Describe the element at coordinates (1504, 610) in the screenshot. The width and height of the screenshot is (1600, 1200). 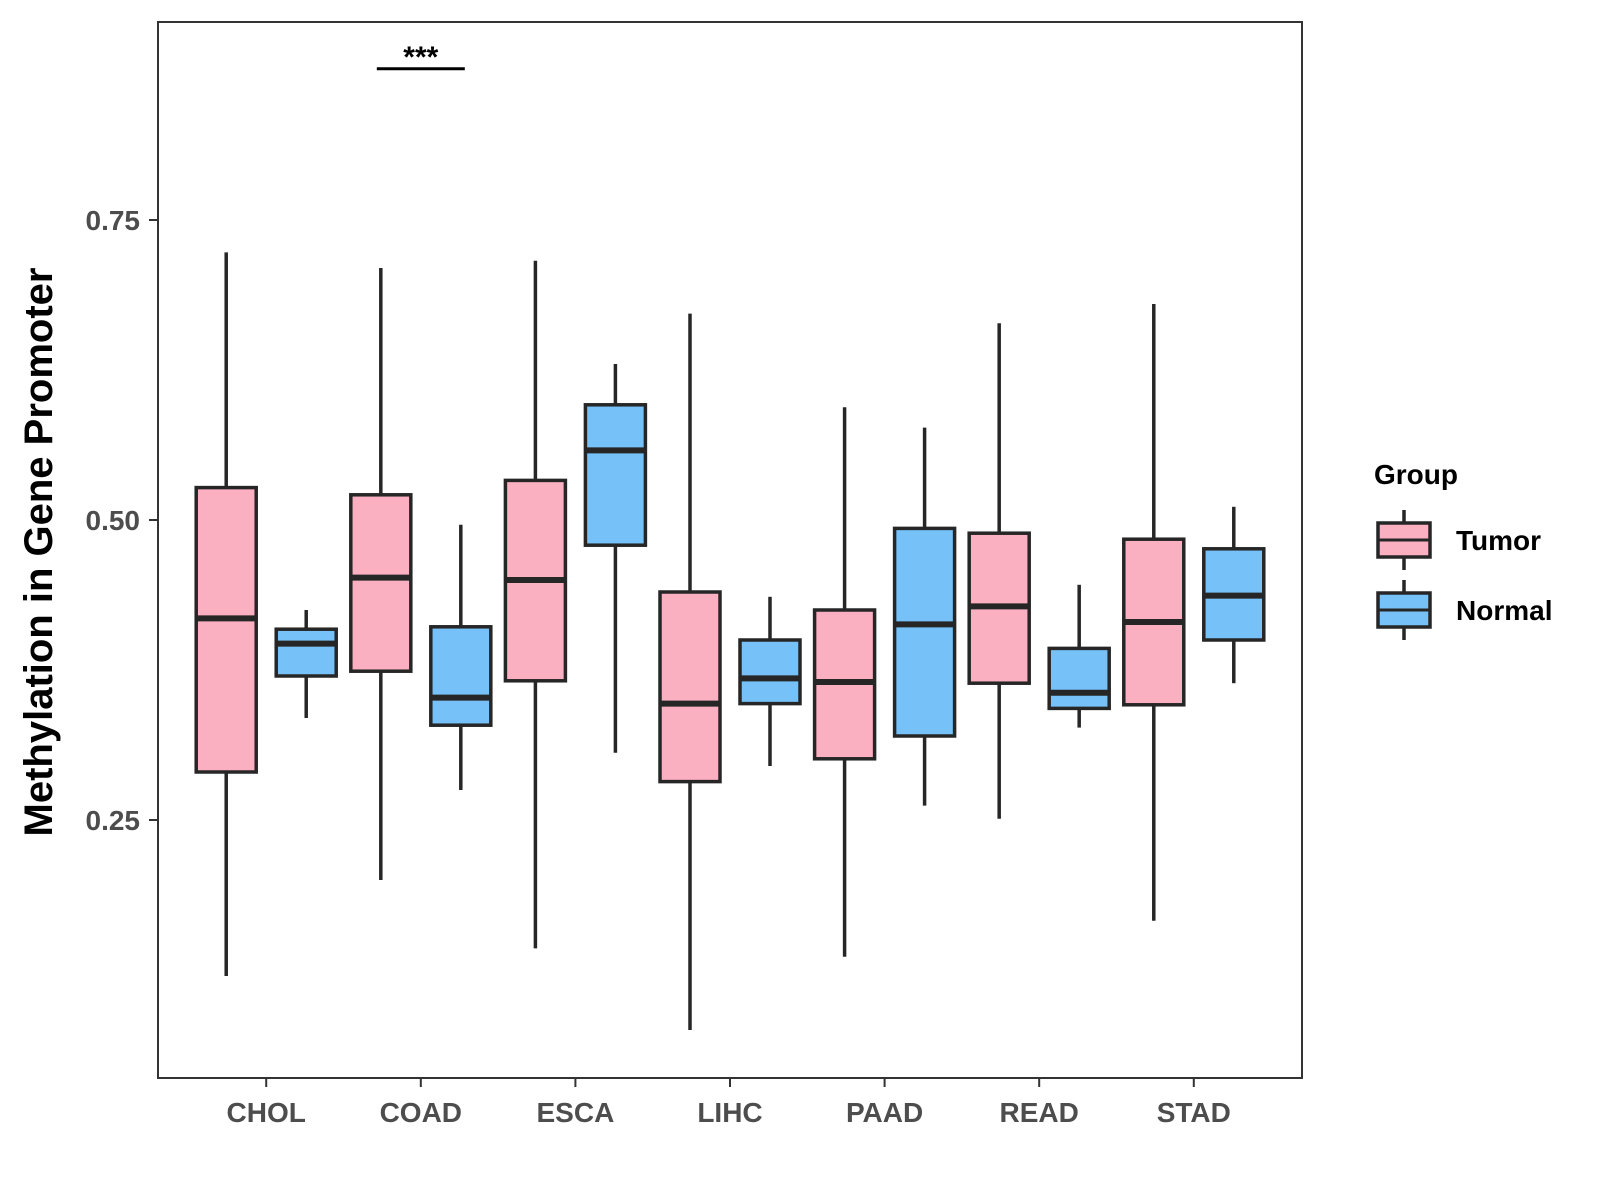
I see `legend-label-normal: Normal` at that location.